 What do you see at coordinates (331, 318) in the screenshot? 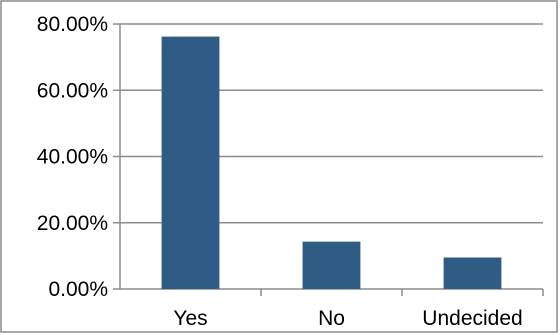
I see `x-tick-label: No` at bounding box center [331, 318].